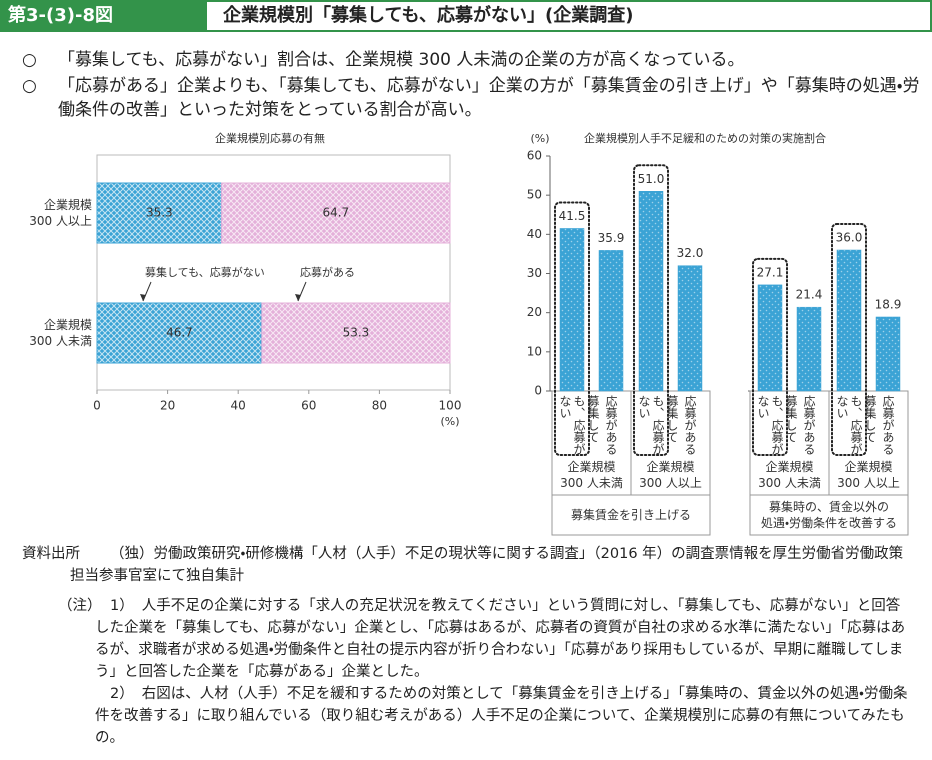  I want to click on data-label: 41.5, so click(572, 216).